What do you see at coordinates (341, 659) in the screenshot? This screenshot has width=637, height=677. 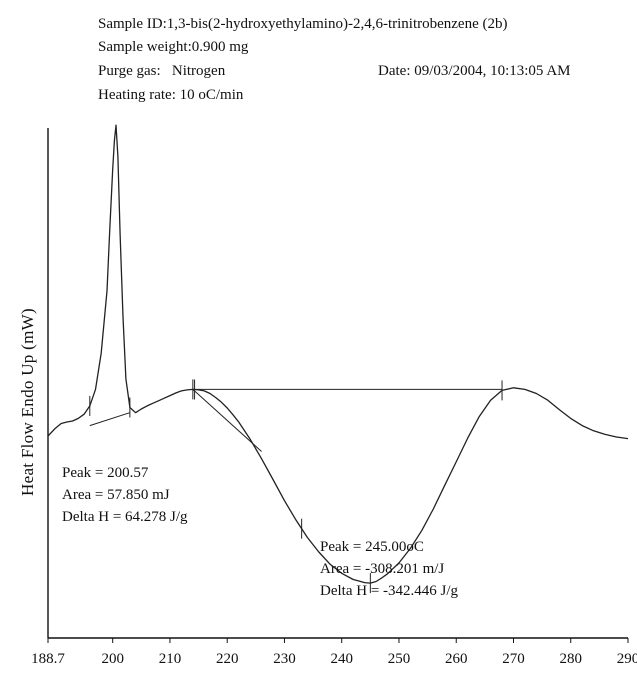 I see `x-tick-label: 240` at bounding box center [341, 659].